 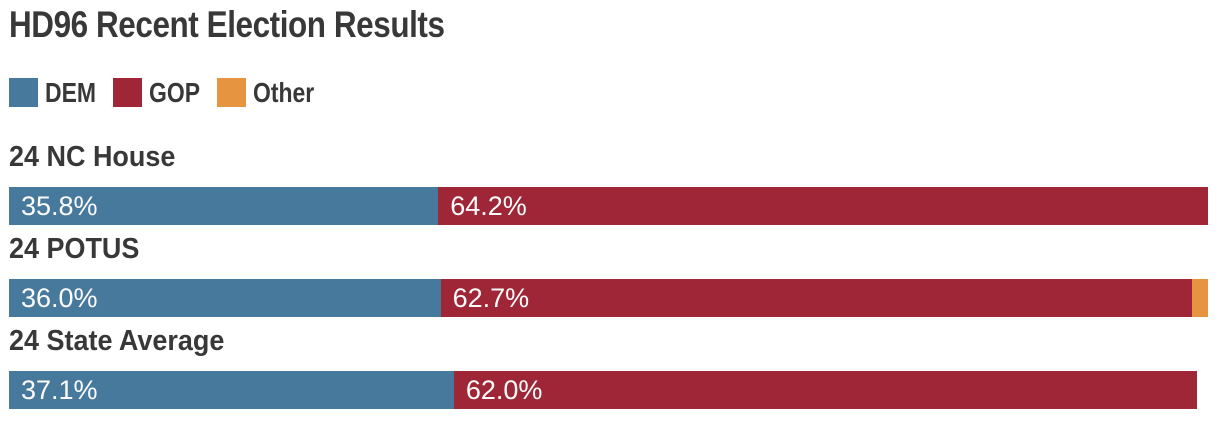 What do you see at coordinates (488, 206) in the screenshot?
I see `bar-value-label: 64.2%` at bounding box center [488, 206].